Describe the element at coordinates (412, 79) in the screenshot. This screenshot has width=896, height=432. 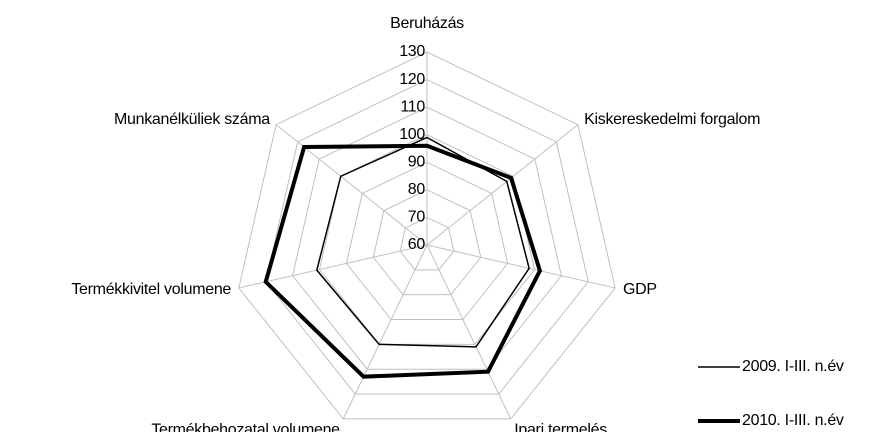
I see `tick-label: 120` at that location.